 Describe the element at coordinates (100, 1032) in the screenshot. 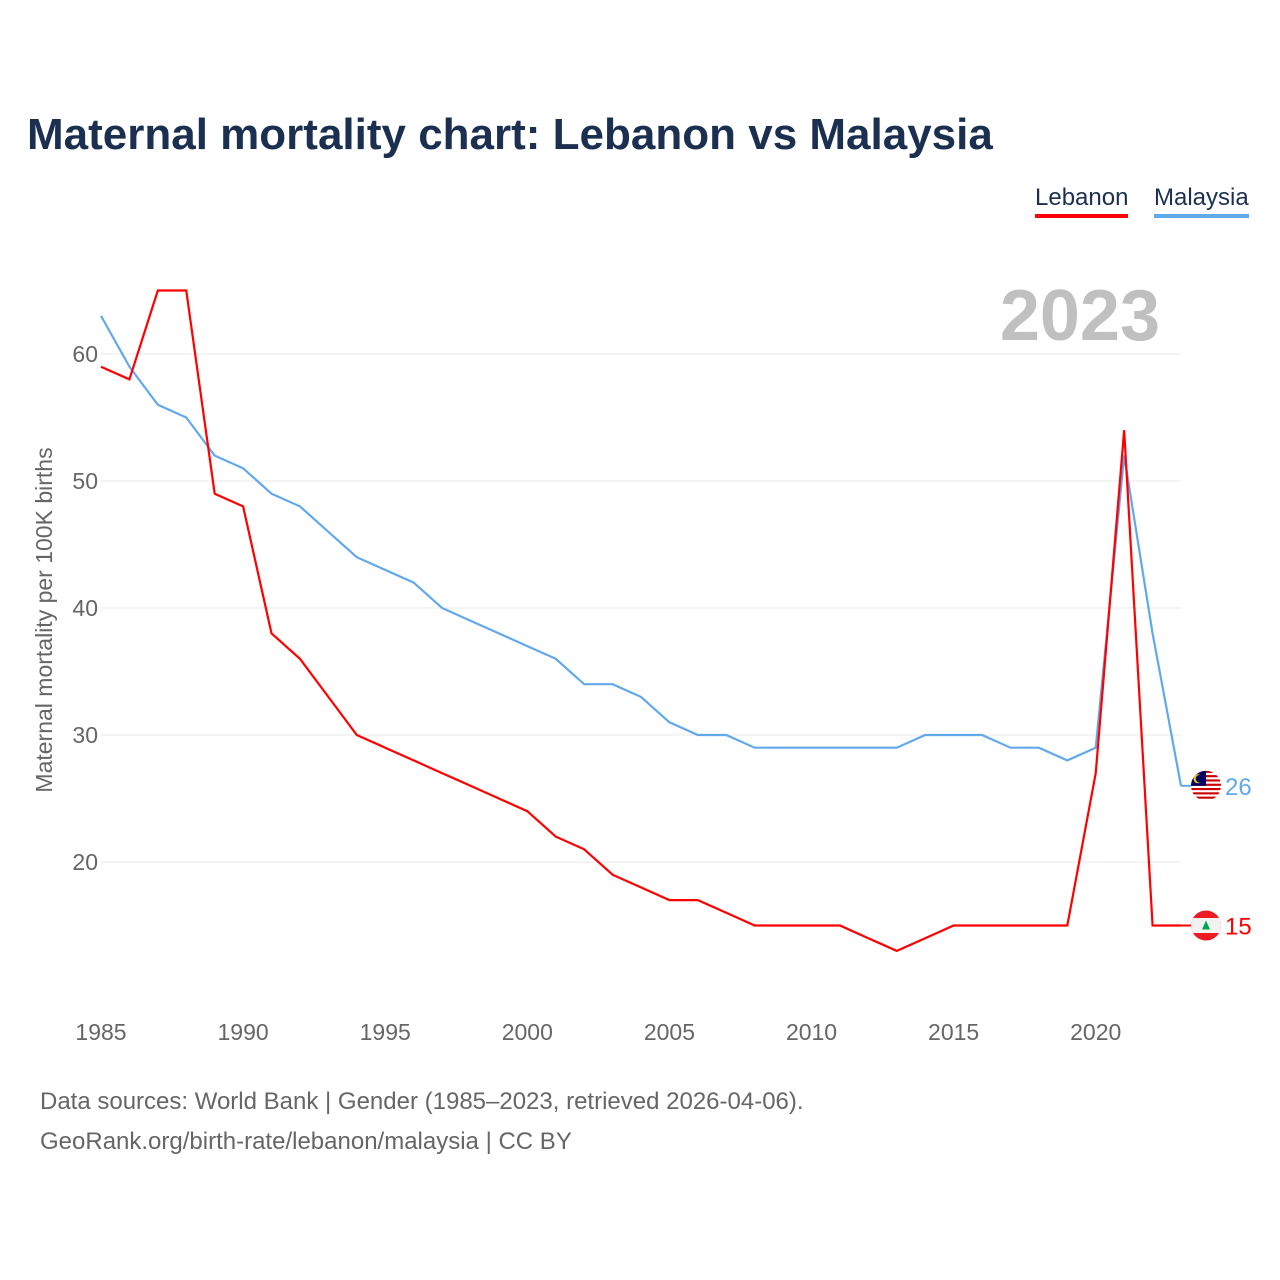

I see `x-tick-label: 1985` at that location.